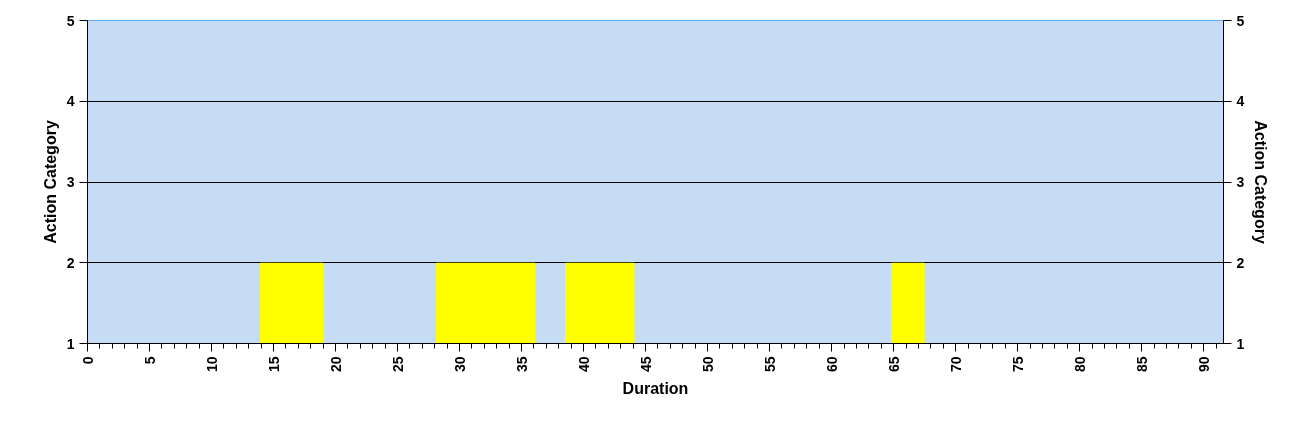 The image size is (1301, 443). Describe the element at coordinates (1240, 101) in the screenshot. I see `y2-tick-label: 4` at that location.